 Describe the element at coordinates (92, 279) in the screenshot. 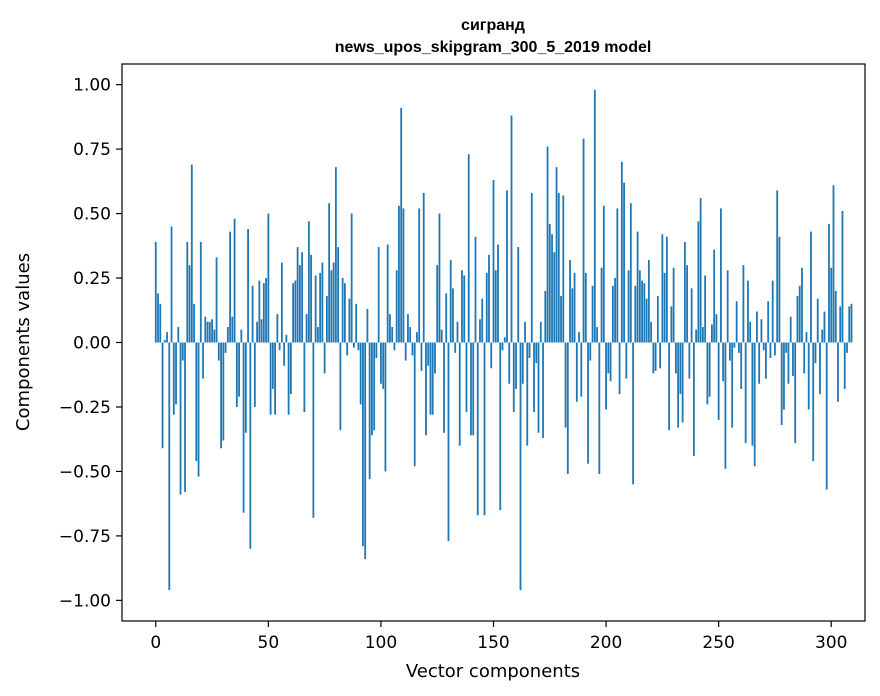

I see `y-tick-label: 0.25` at that location.